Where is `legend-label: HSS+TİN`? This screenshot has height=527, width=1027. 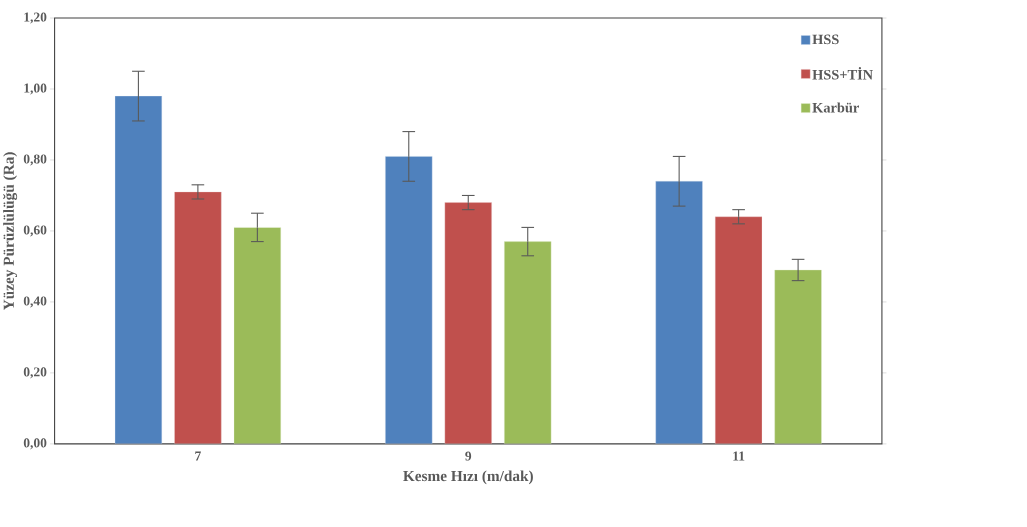
legend-label: HSS+TİN is located at coordinates (842, 73).